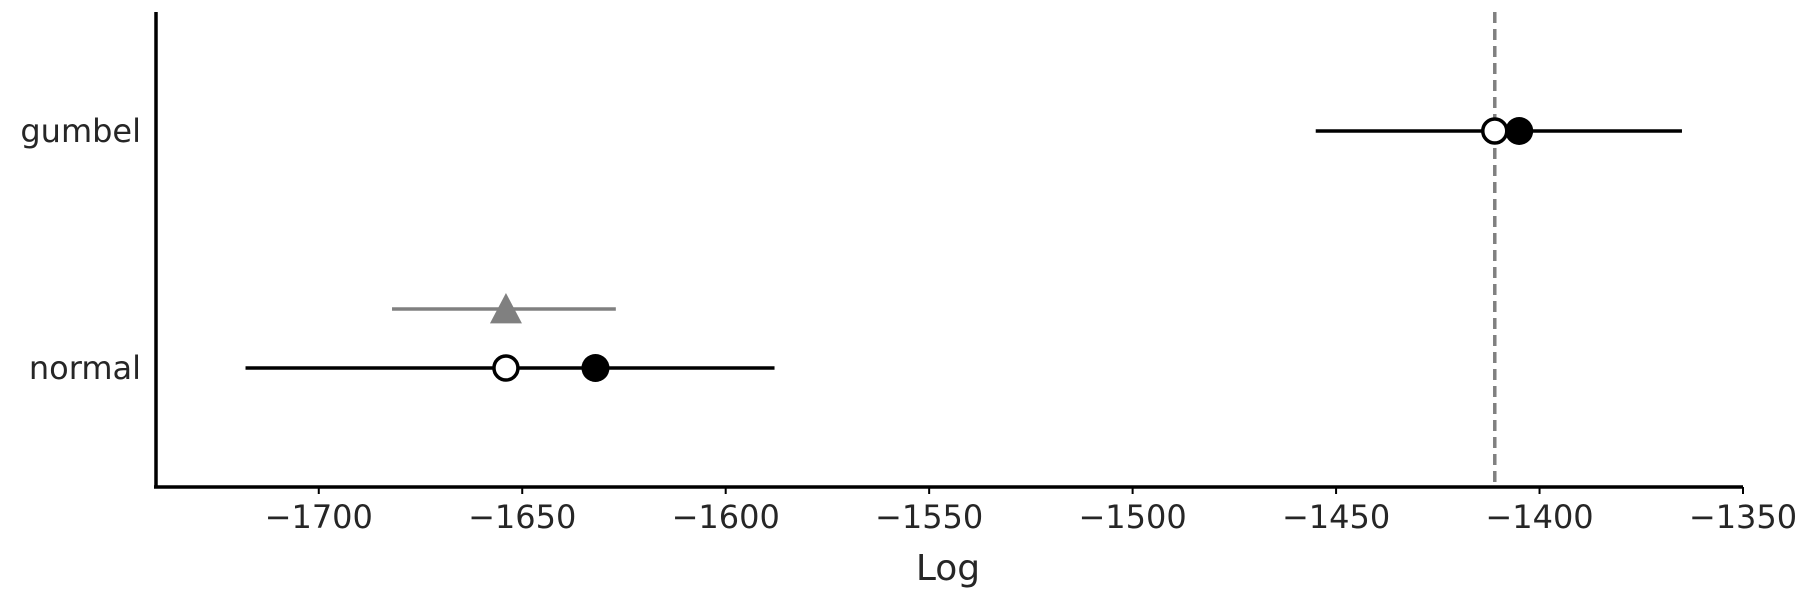  Describe the element at coordinates (85, 368) in the screenshot. I see `model-label: normal` at that location.